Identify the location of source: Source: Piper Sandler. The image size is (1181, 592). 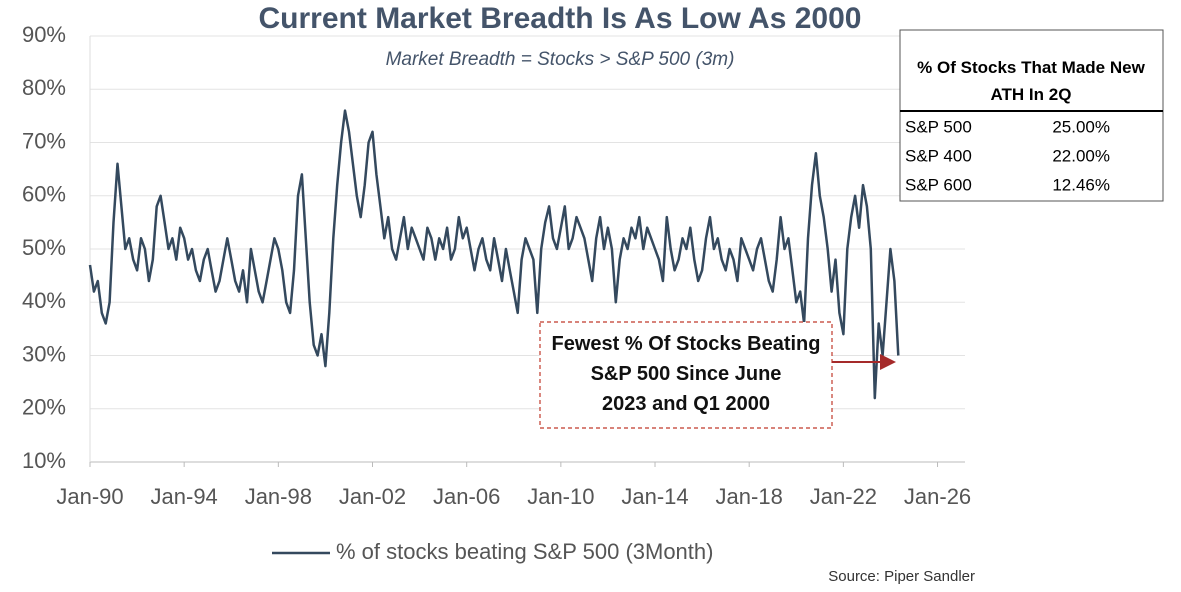
(901, 576).